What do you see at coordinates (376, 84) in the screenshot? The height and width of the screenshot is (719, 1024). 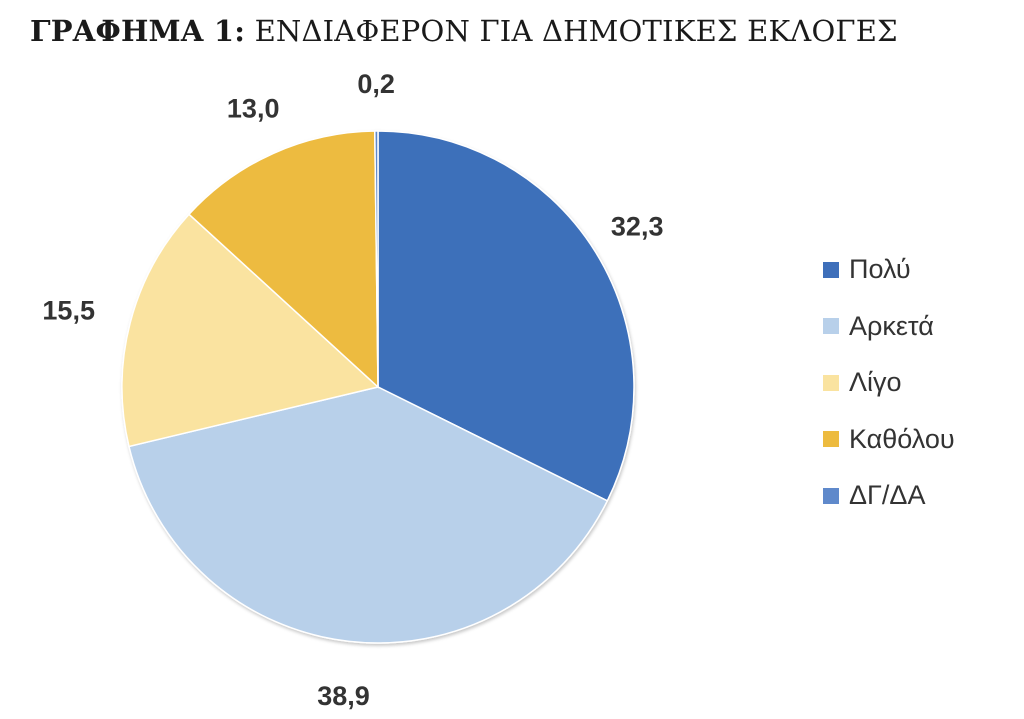 I see `data-label-5: 0,2` at bounding box center [376, 84].